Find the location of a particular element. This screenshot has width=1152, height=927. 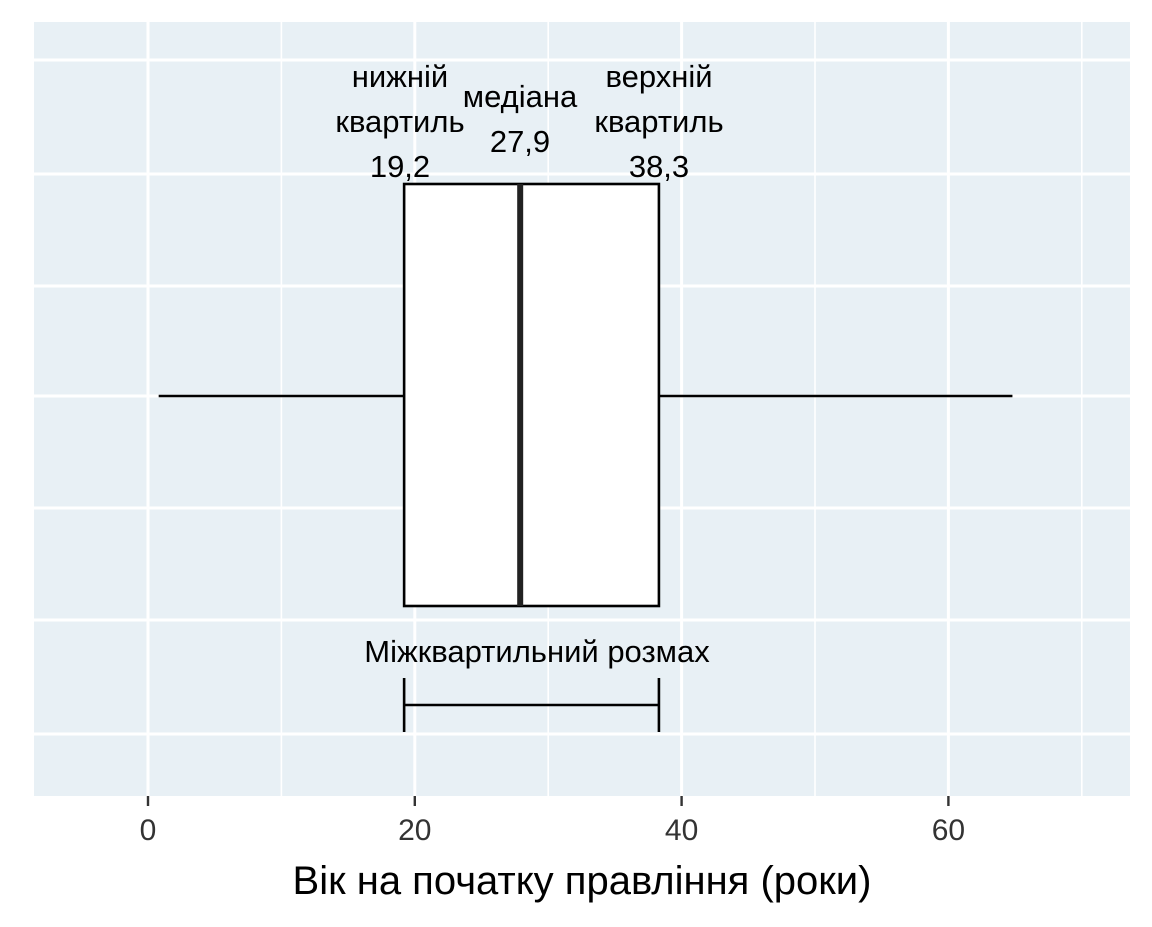

q3-annotation-line: верхній is located at coordinates (658, 76).